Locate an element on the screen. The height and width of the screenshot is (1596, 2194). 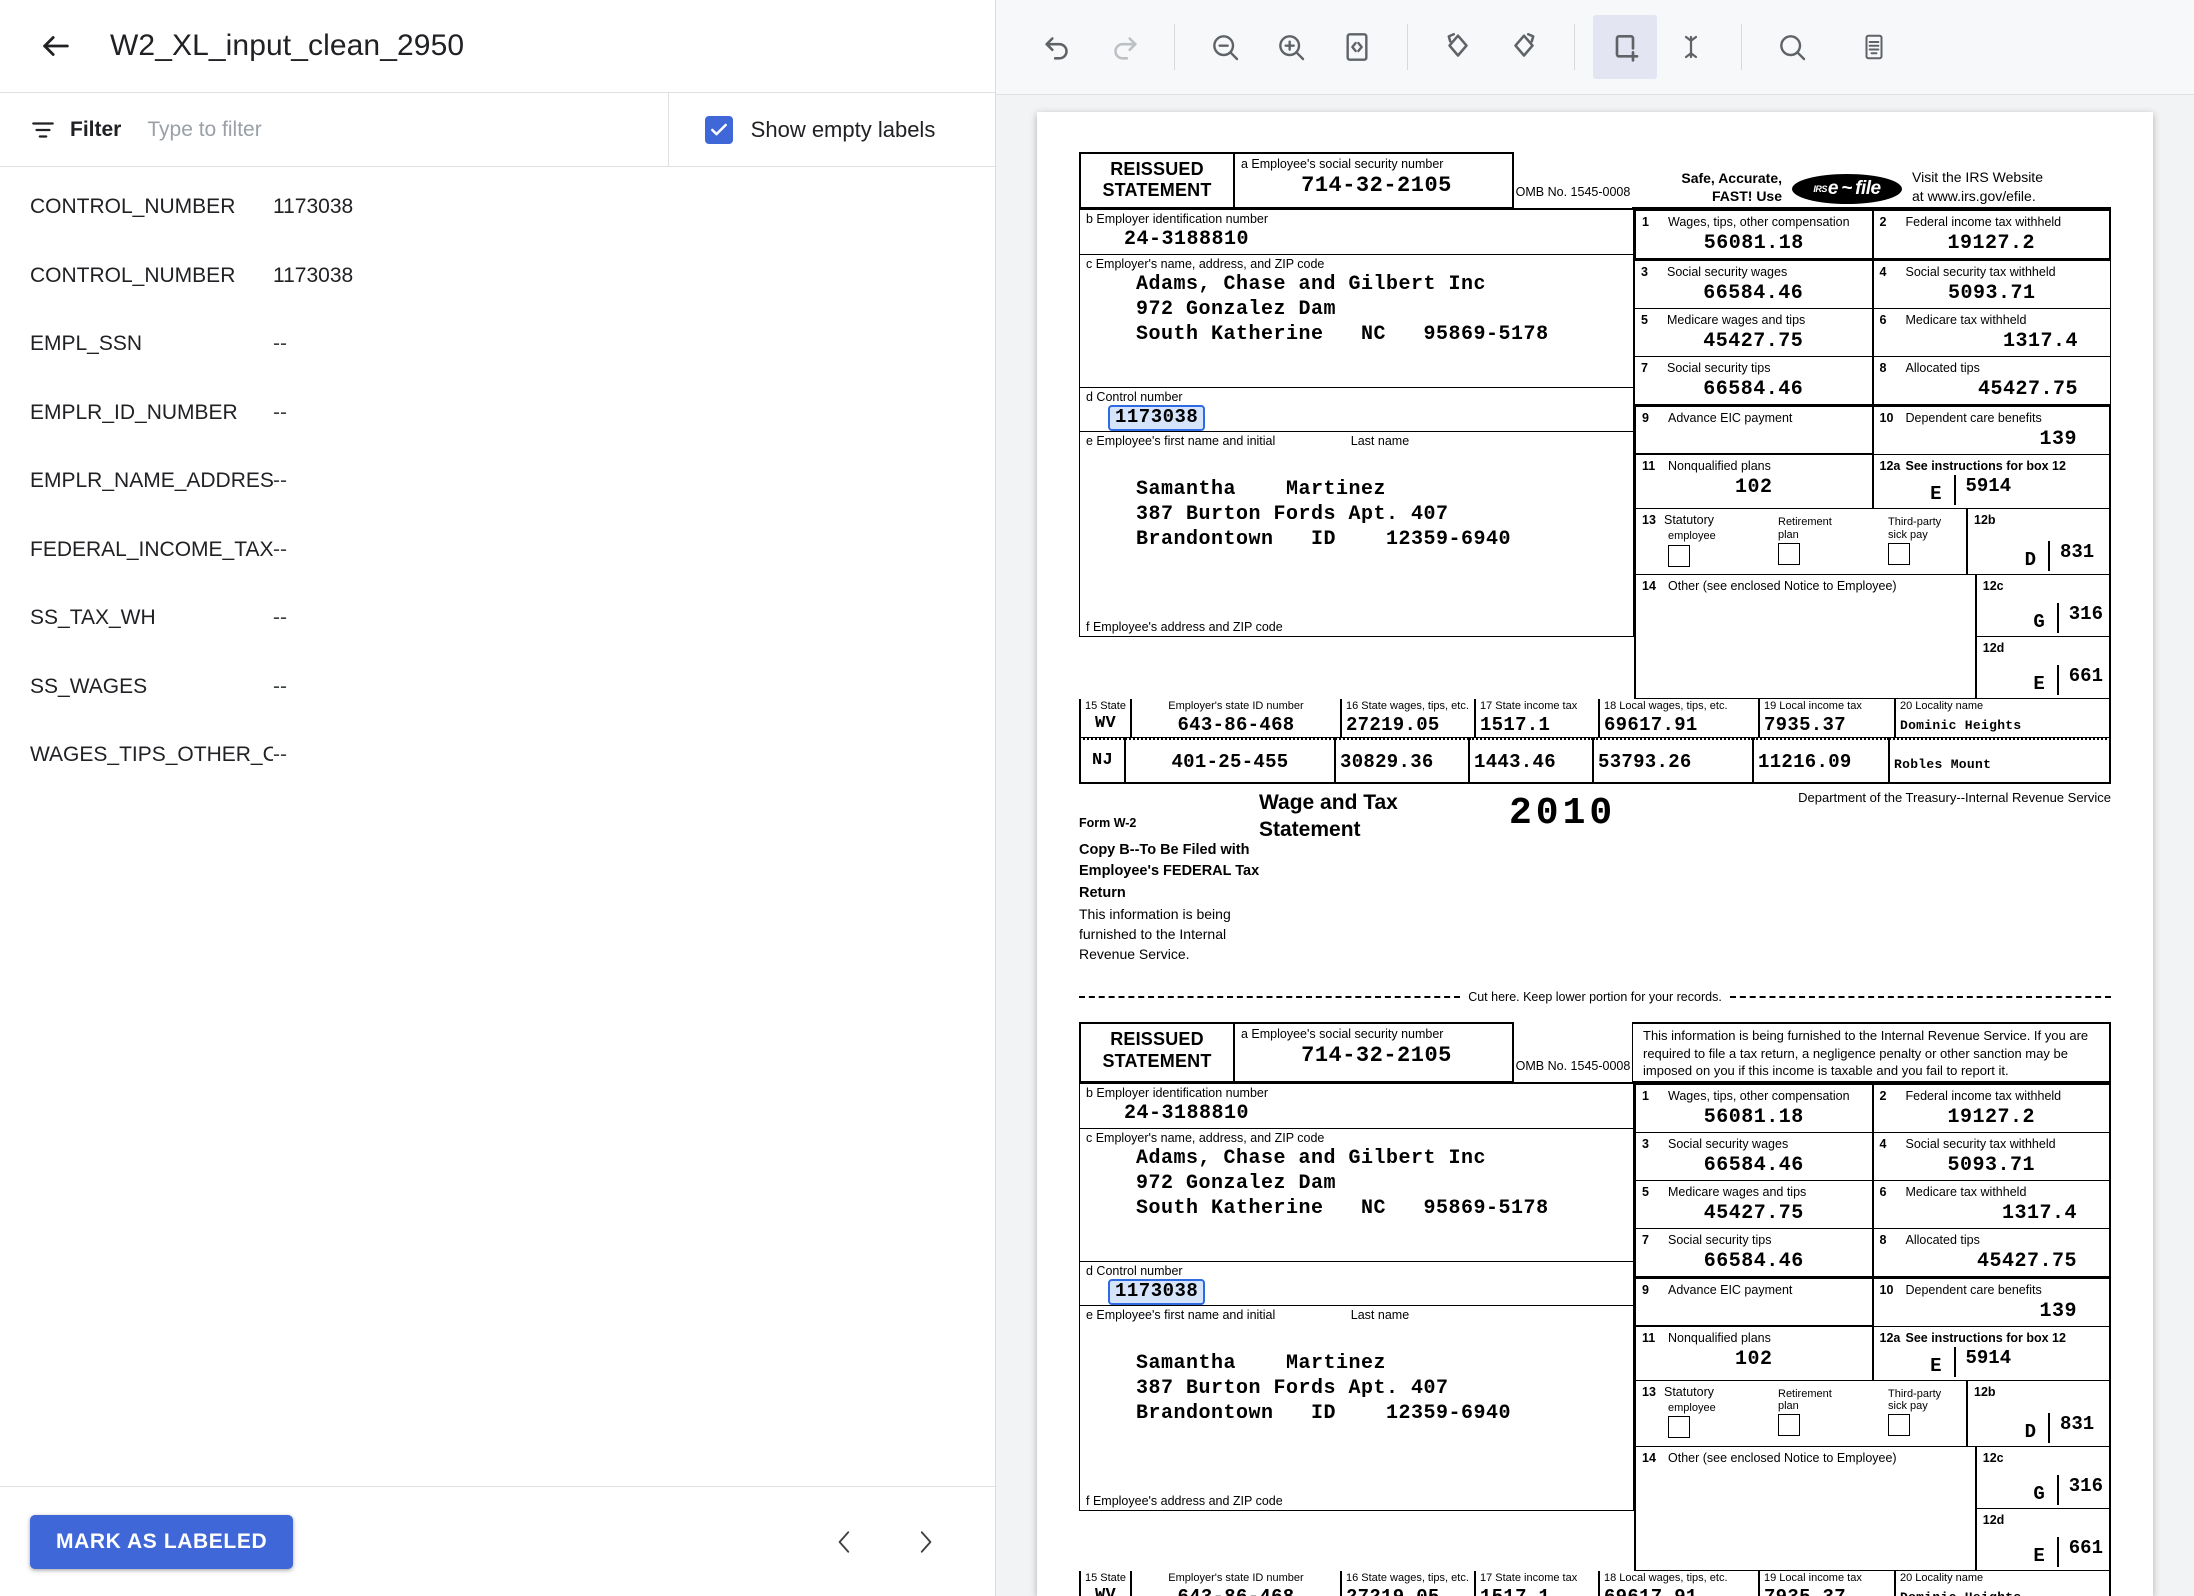
statutory-employee-check: employee is located at coordinates (1704, 548).